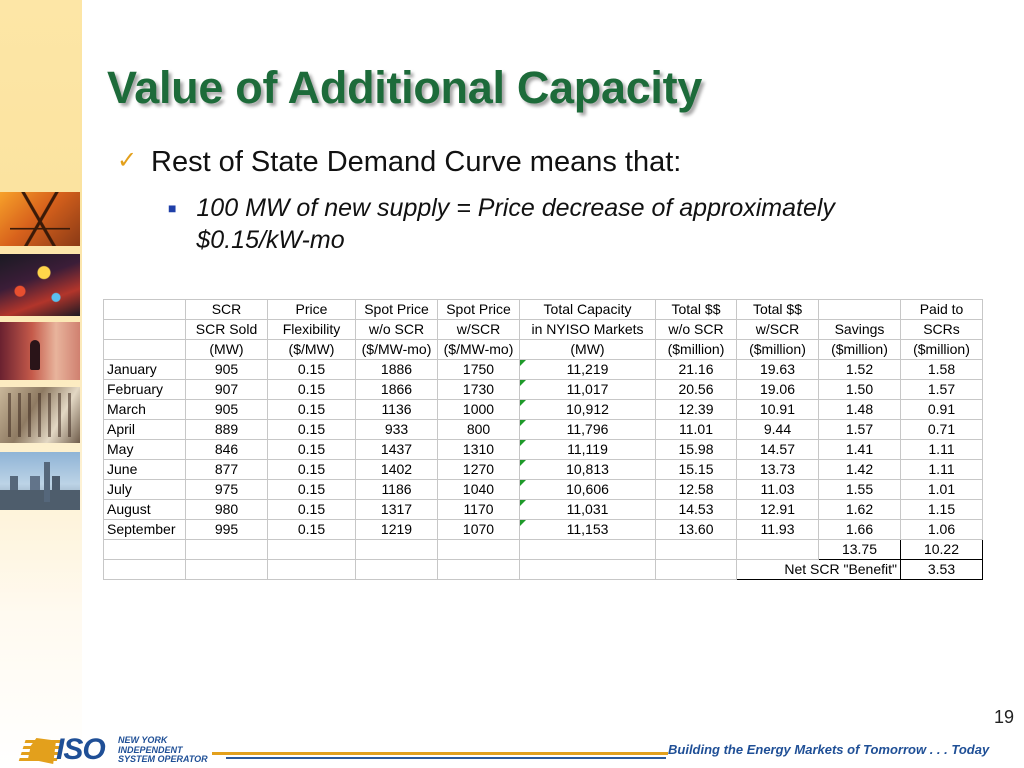 This screenshot has height=768, width=1024. What do you see at coordinates (41, 384) in the screenshot?
I see `left-decorative-strip` at bounding box center [41, 384].